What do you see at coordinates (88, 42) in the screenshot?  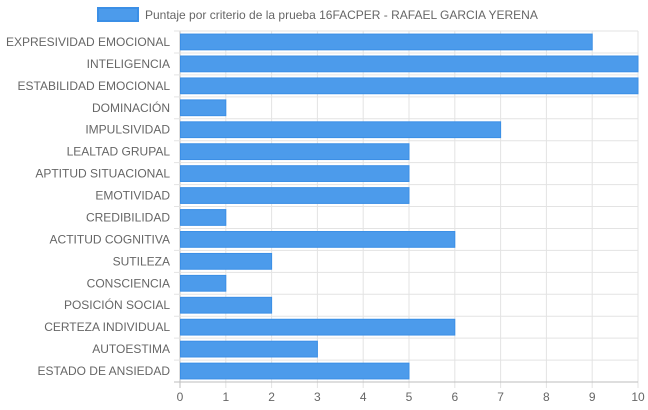 I see `category-label: EXPRESIVIDAD EMOCIONAL` at bounding box center [88, 42].